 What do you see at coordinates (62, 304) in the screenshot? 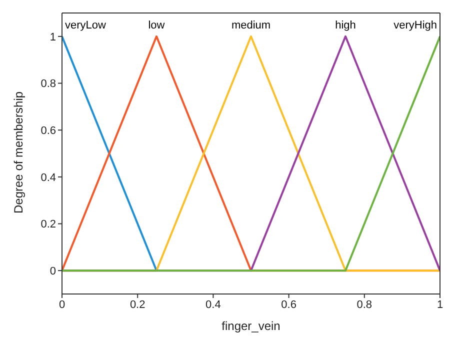
I see `x-tick-label: 0` at bounding box center [62, 304].